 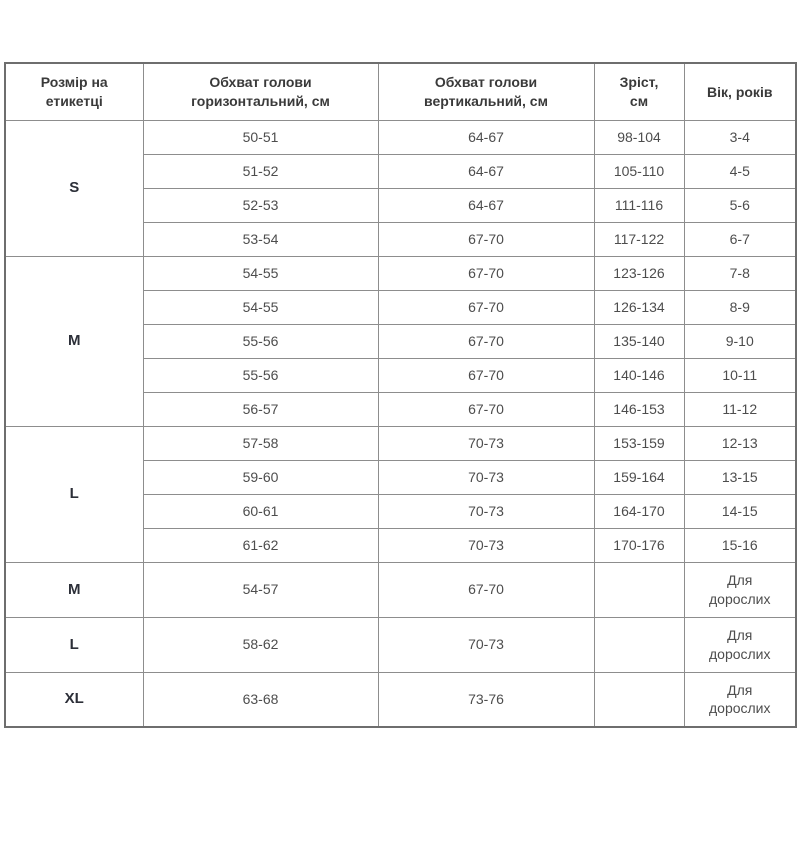 I want to click on table-row: 52-53 64-67 111-116 5-6, so click(x=401, y=205).